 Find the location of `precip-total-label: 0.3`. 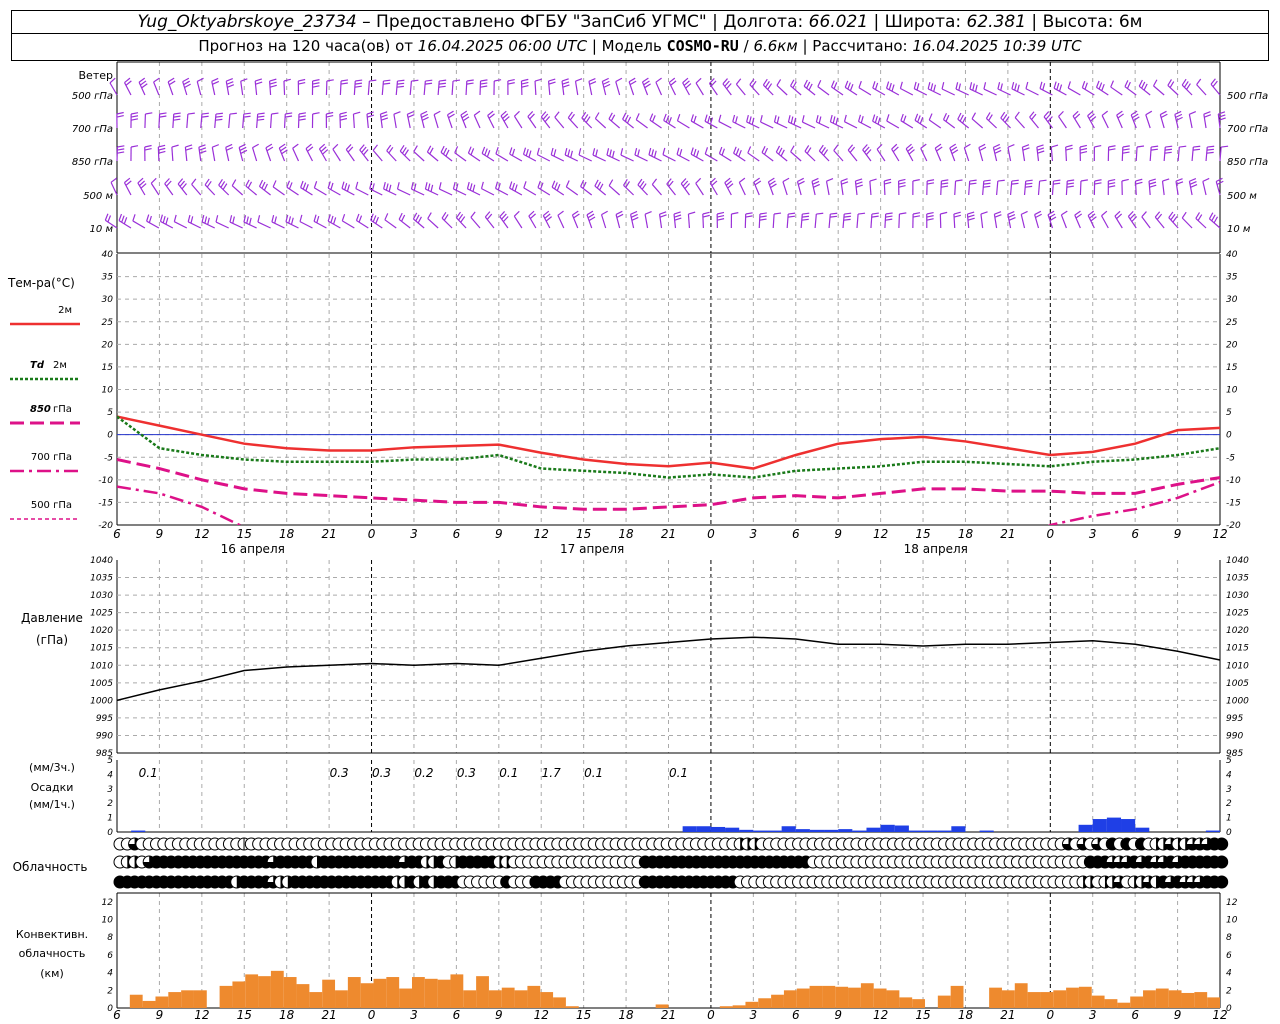

precip-total-label: 0.3 is located at coordinates (466, 773).